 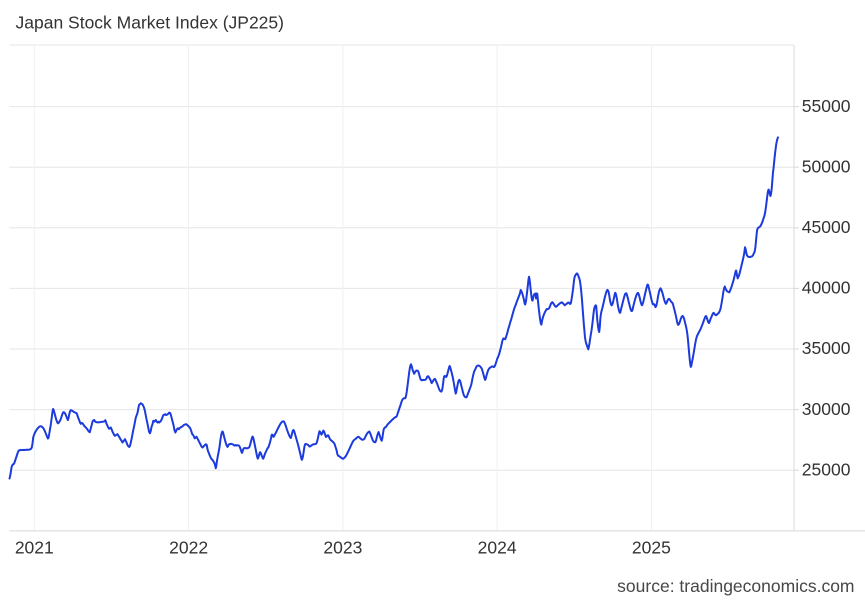 I want to click on svg-text:Japan Stock Market Index (JP22: Japan Stock Market Index (JP225), so click(x=150, y=23).